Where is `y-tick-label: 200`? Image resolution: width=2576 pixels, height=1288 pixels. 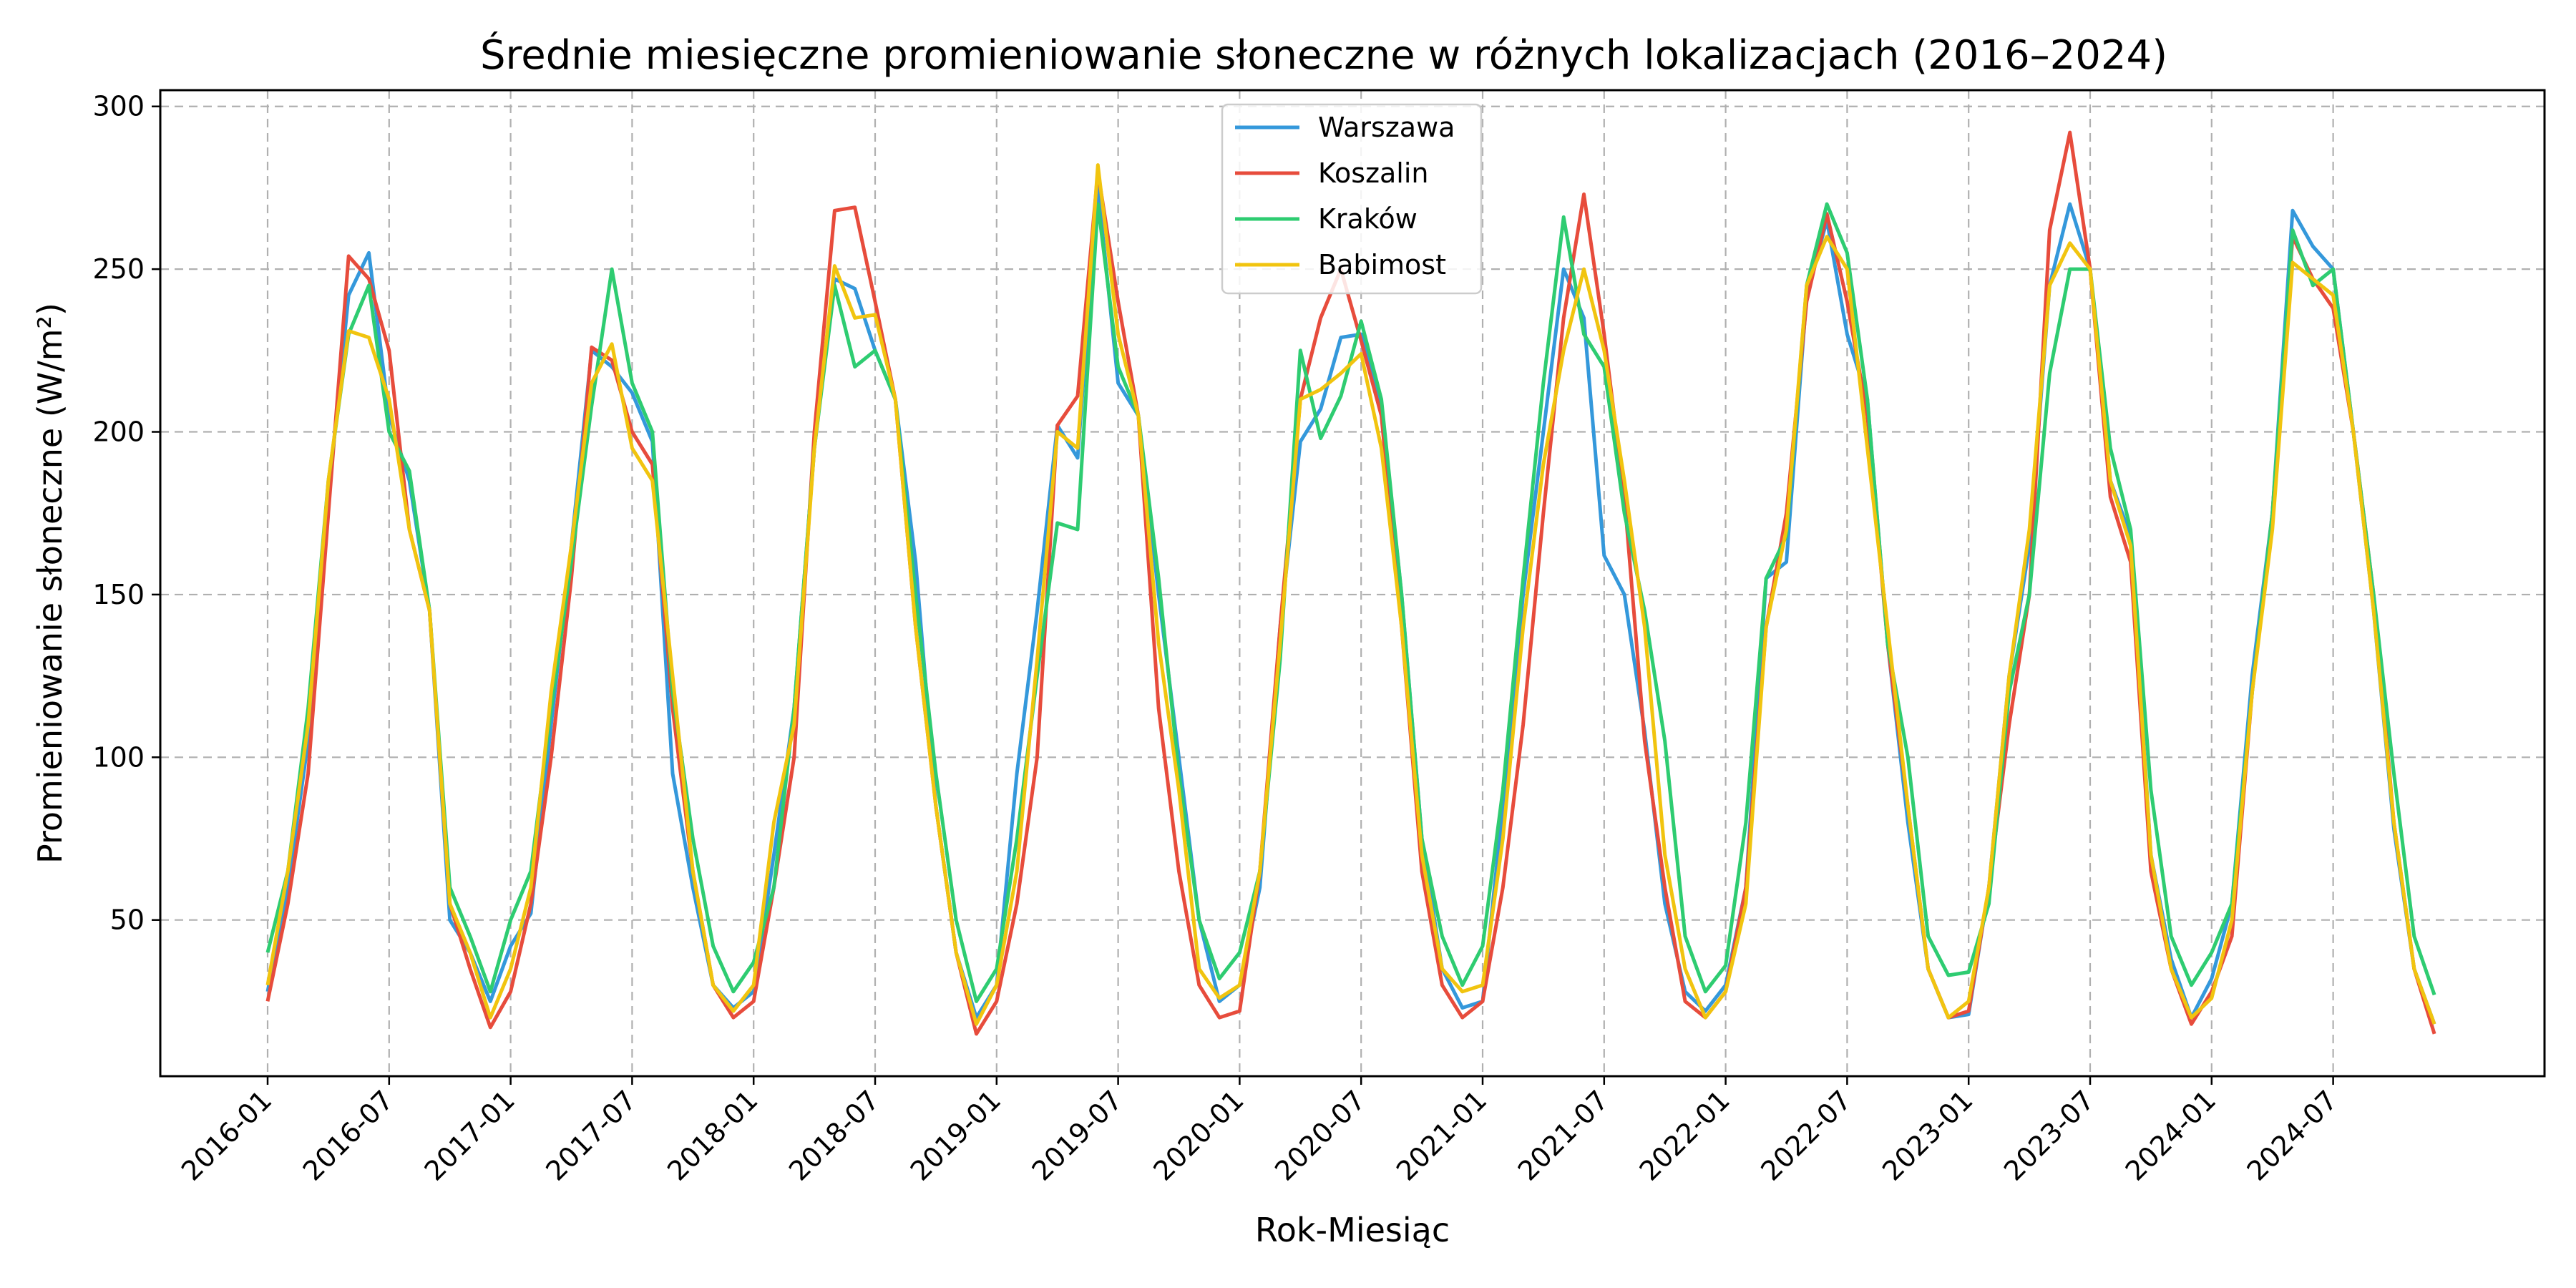 y-tick-label: 200 is located at coordinates (118, 432).